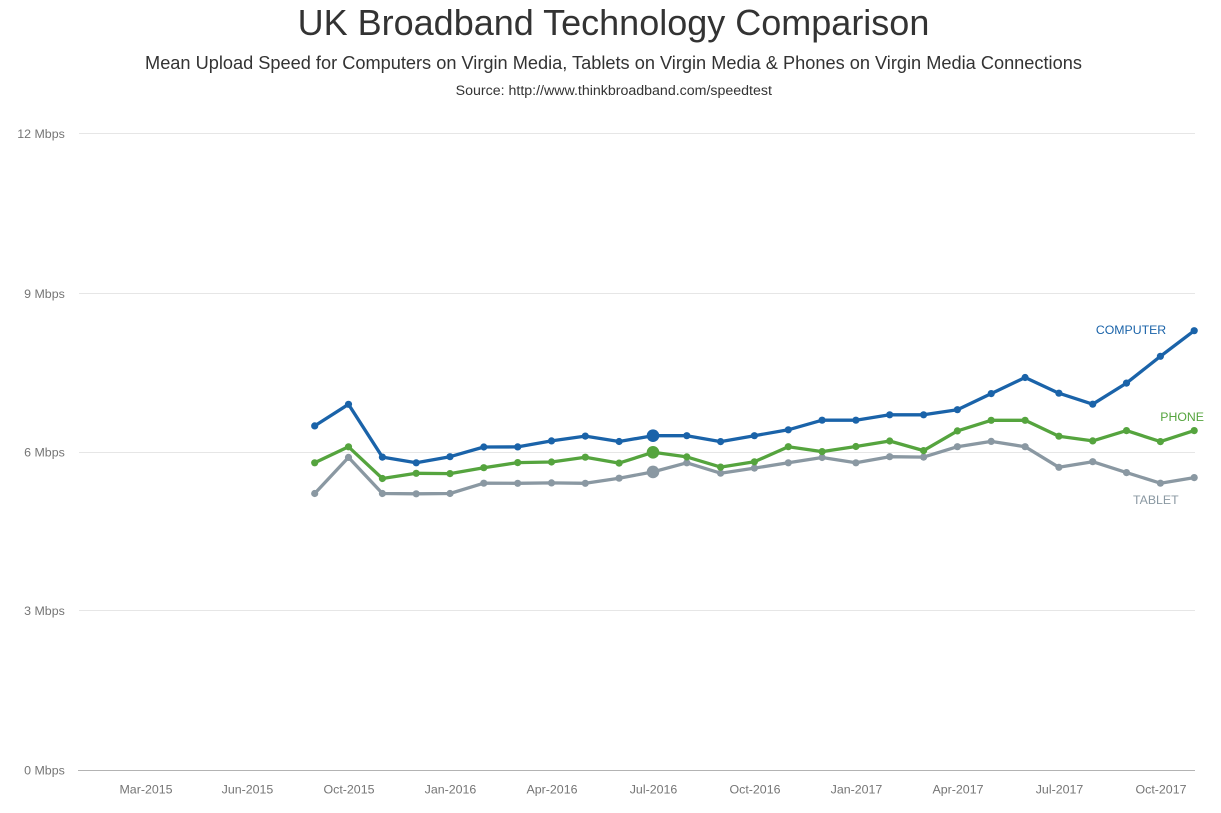  What do you see at coordinates (44, 294) in the screenshot?
I see `svg-text: 9 Mbps` at bounding box center [44, 294].